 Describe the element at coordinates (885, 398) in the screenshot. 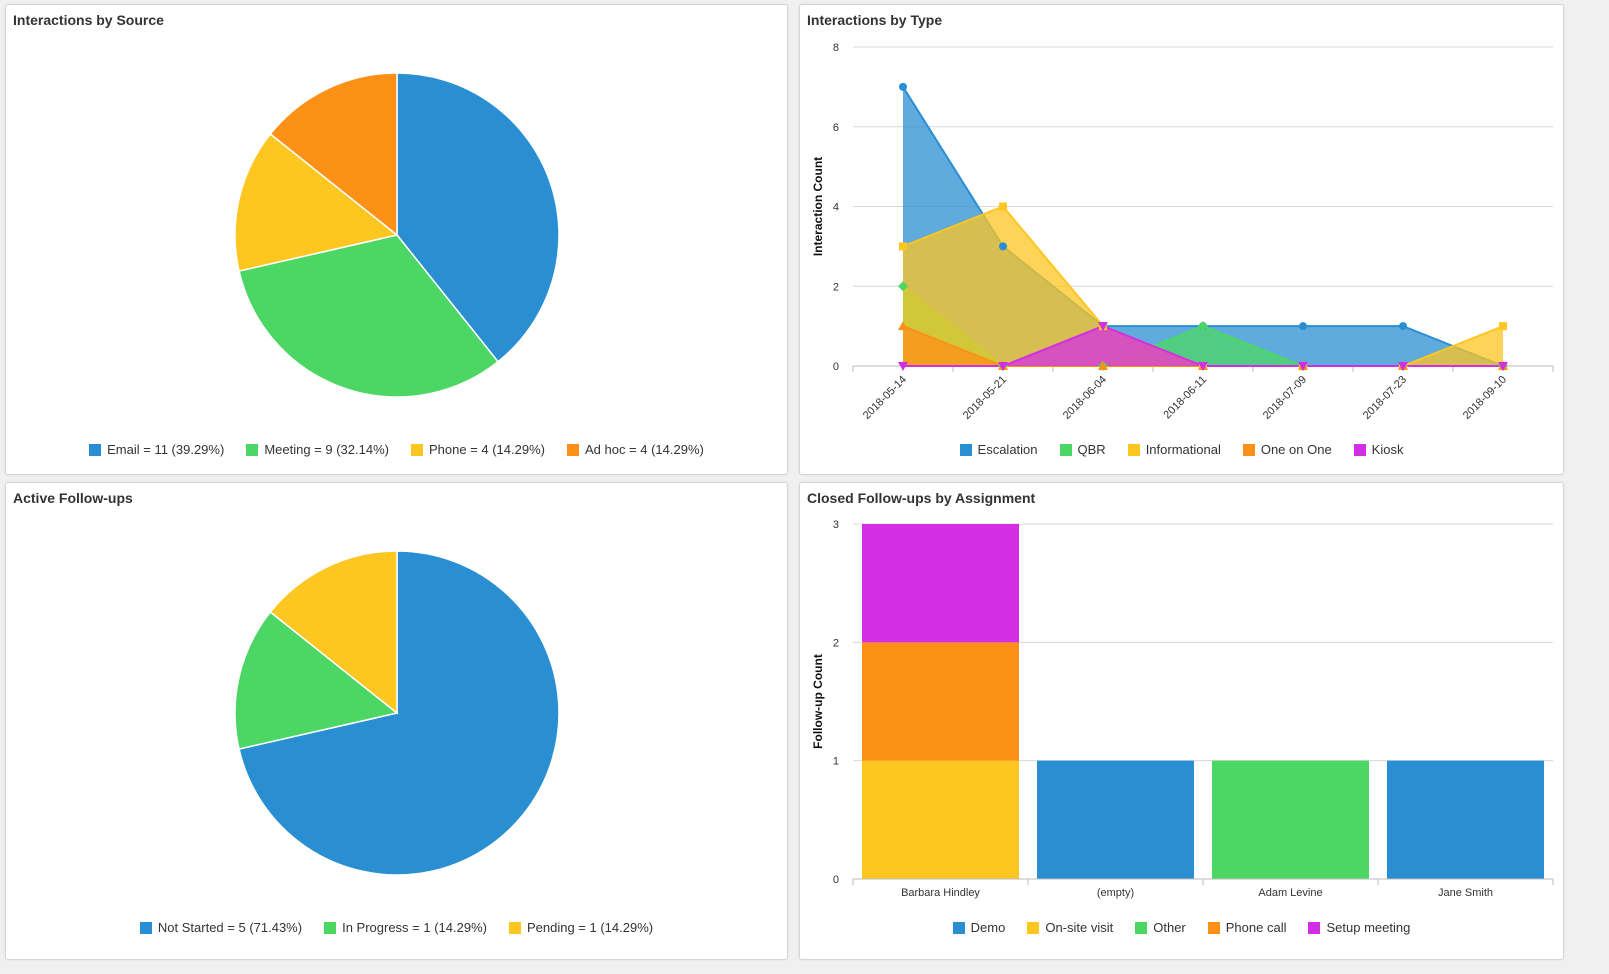

I see `x-tick-label: 2018-05-14` at that location.